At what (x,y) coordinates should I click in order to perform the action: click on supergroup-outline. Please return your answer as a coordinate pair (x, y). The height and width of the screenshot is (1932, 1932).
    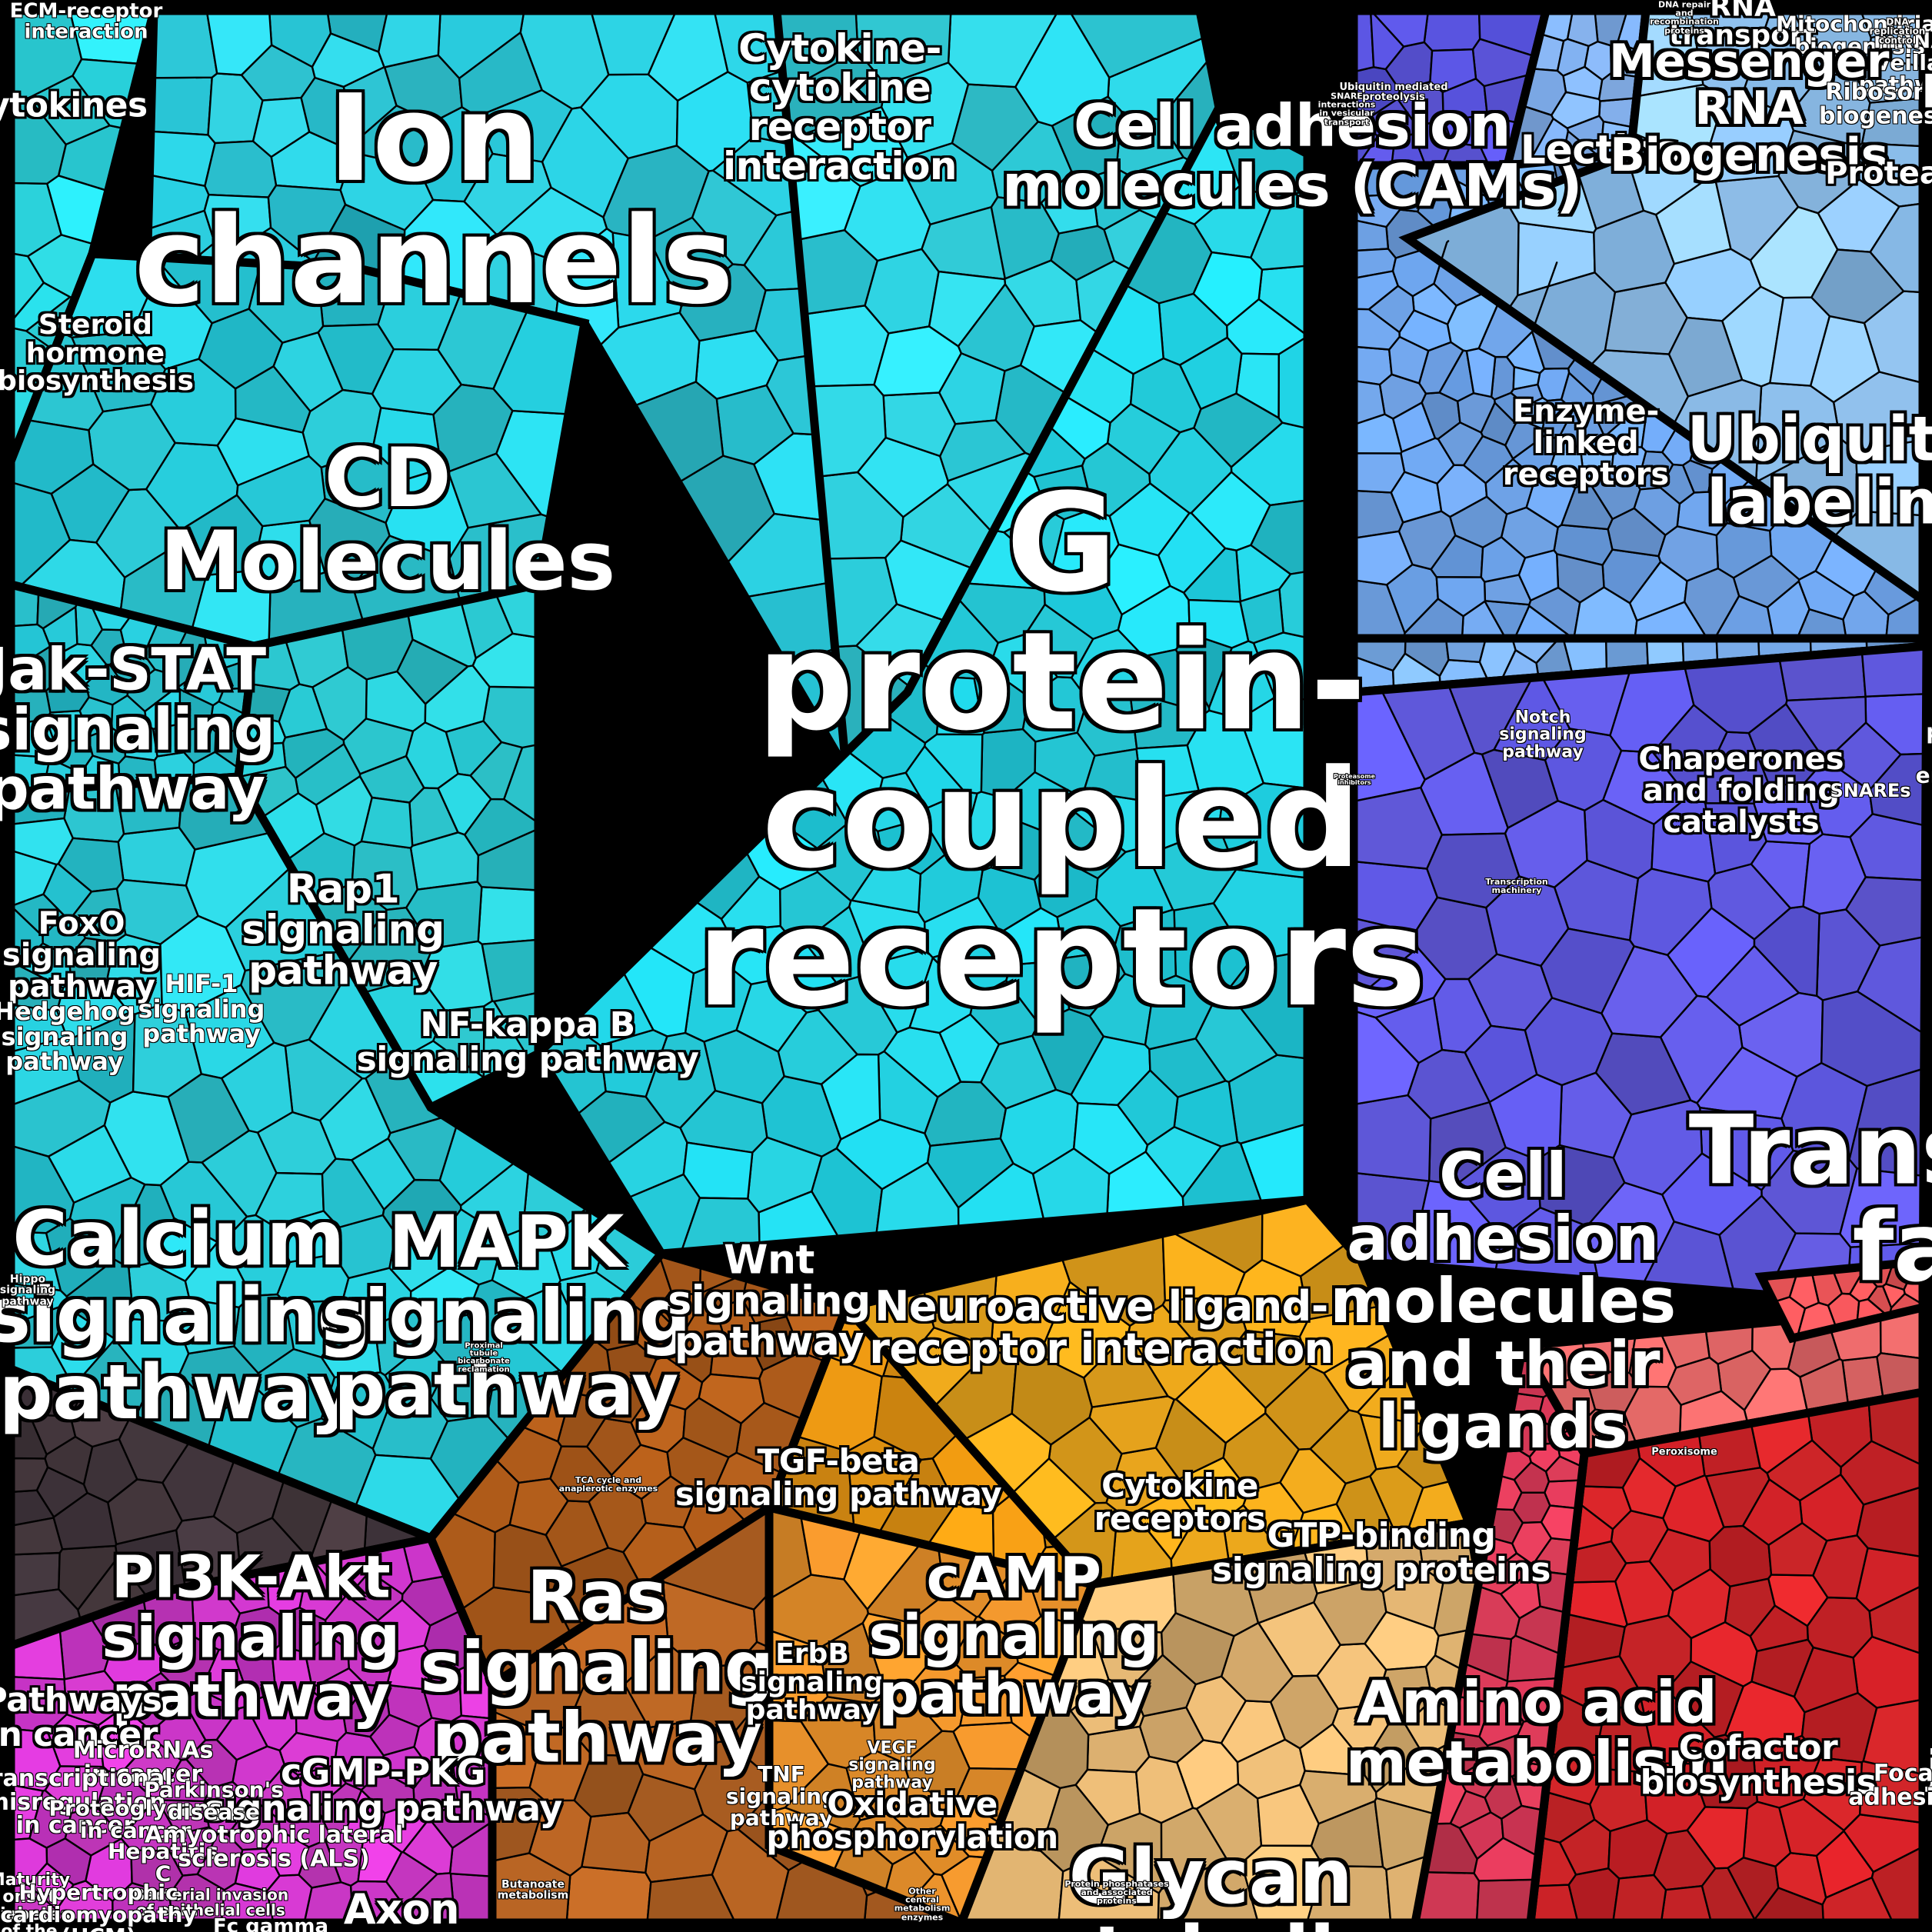
    Looking at the image, I should click on (388, 846).